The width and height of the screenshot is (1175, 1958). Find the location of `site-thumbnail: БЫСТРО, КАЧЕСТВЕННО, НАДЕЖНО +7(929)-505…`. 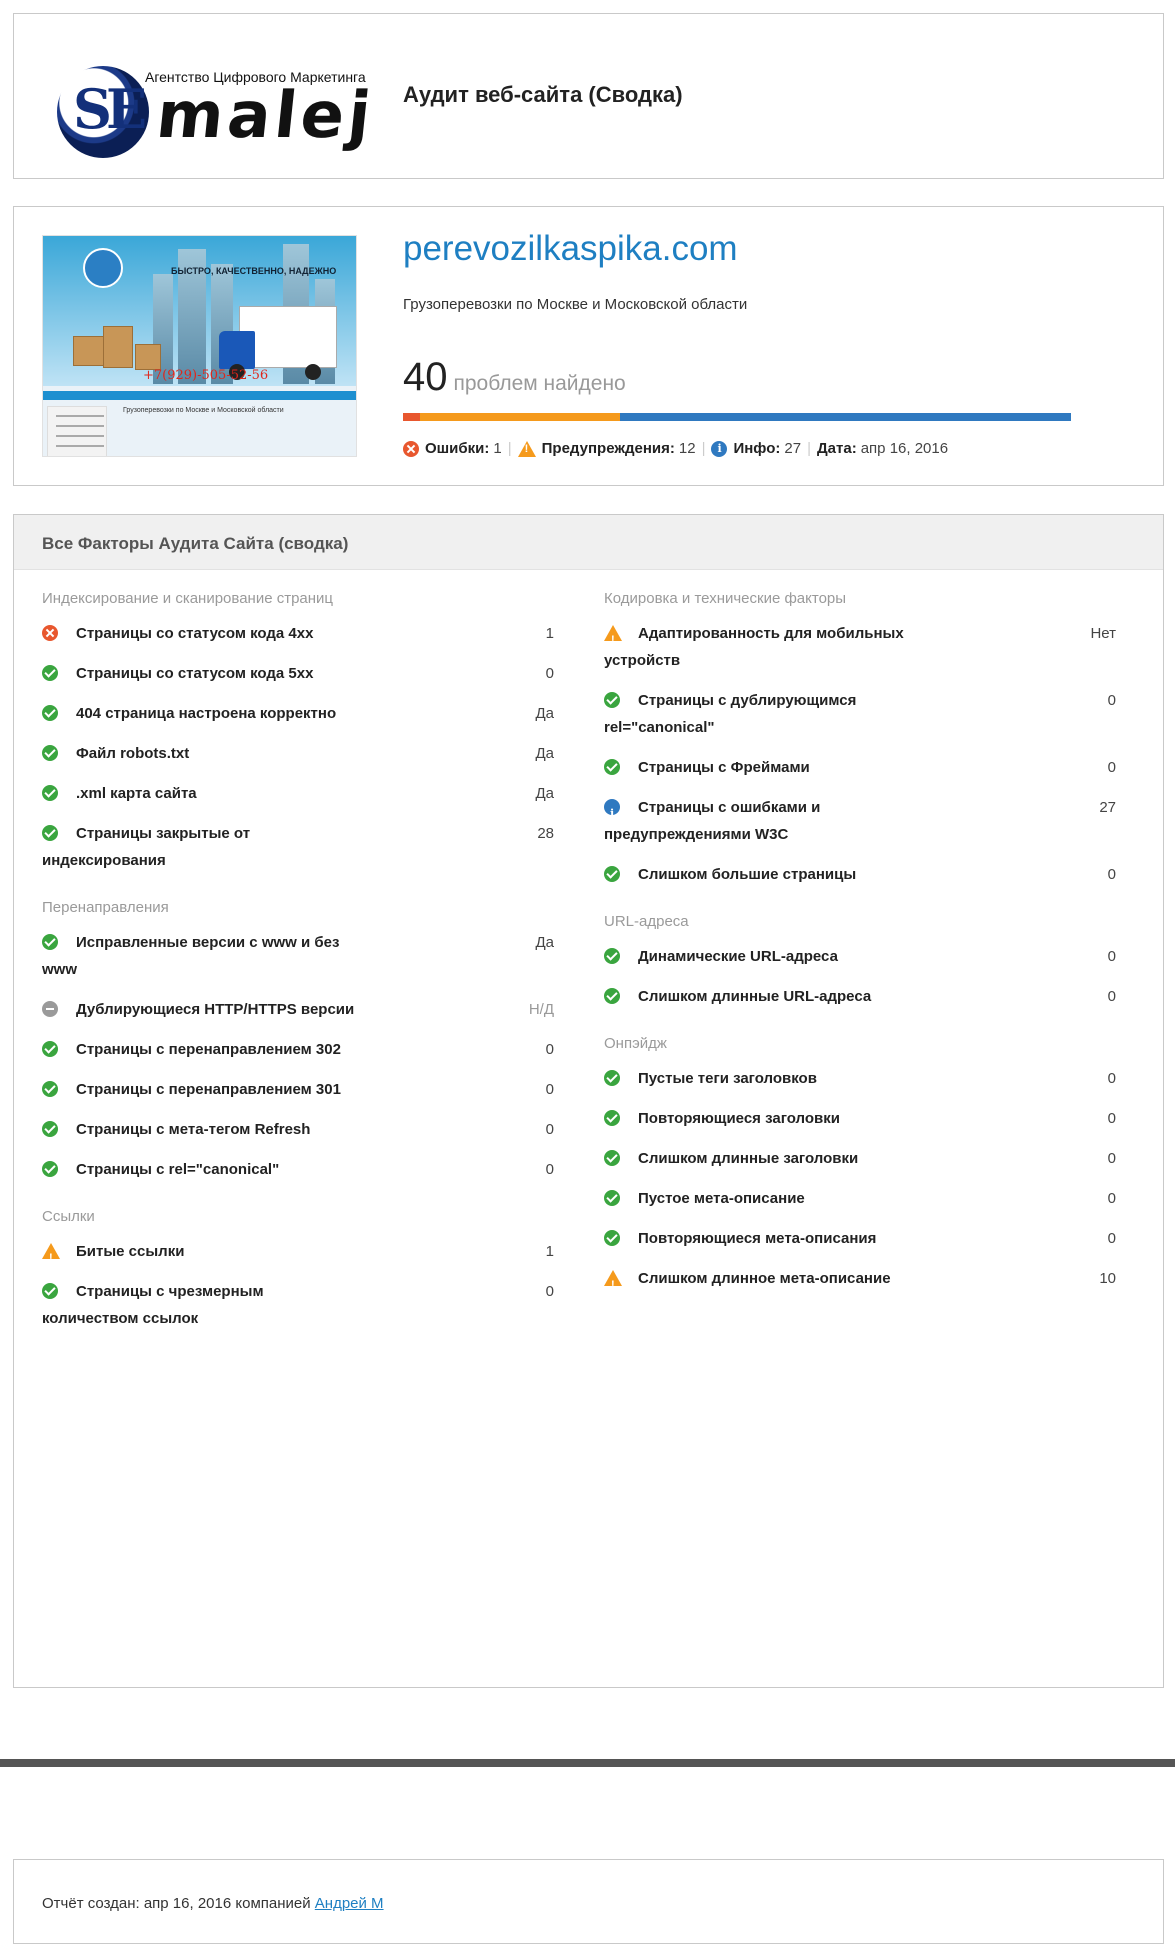

site-thumbnail: БЫСТРО, КАЧЕСТВЕННО, НАДЕЖНО +7(929)-505… is located at coordinates (199, 346).